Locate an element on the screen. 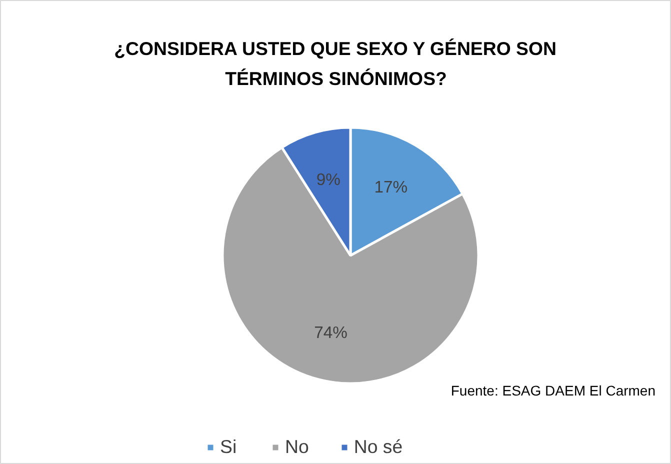  data-label: 17% is located at coordinates (391, 187).